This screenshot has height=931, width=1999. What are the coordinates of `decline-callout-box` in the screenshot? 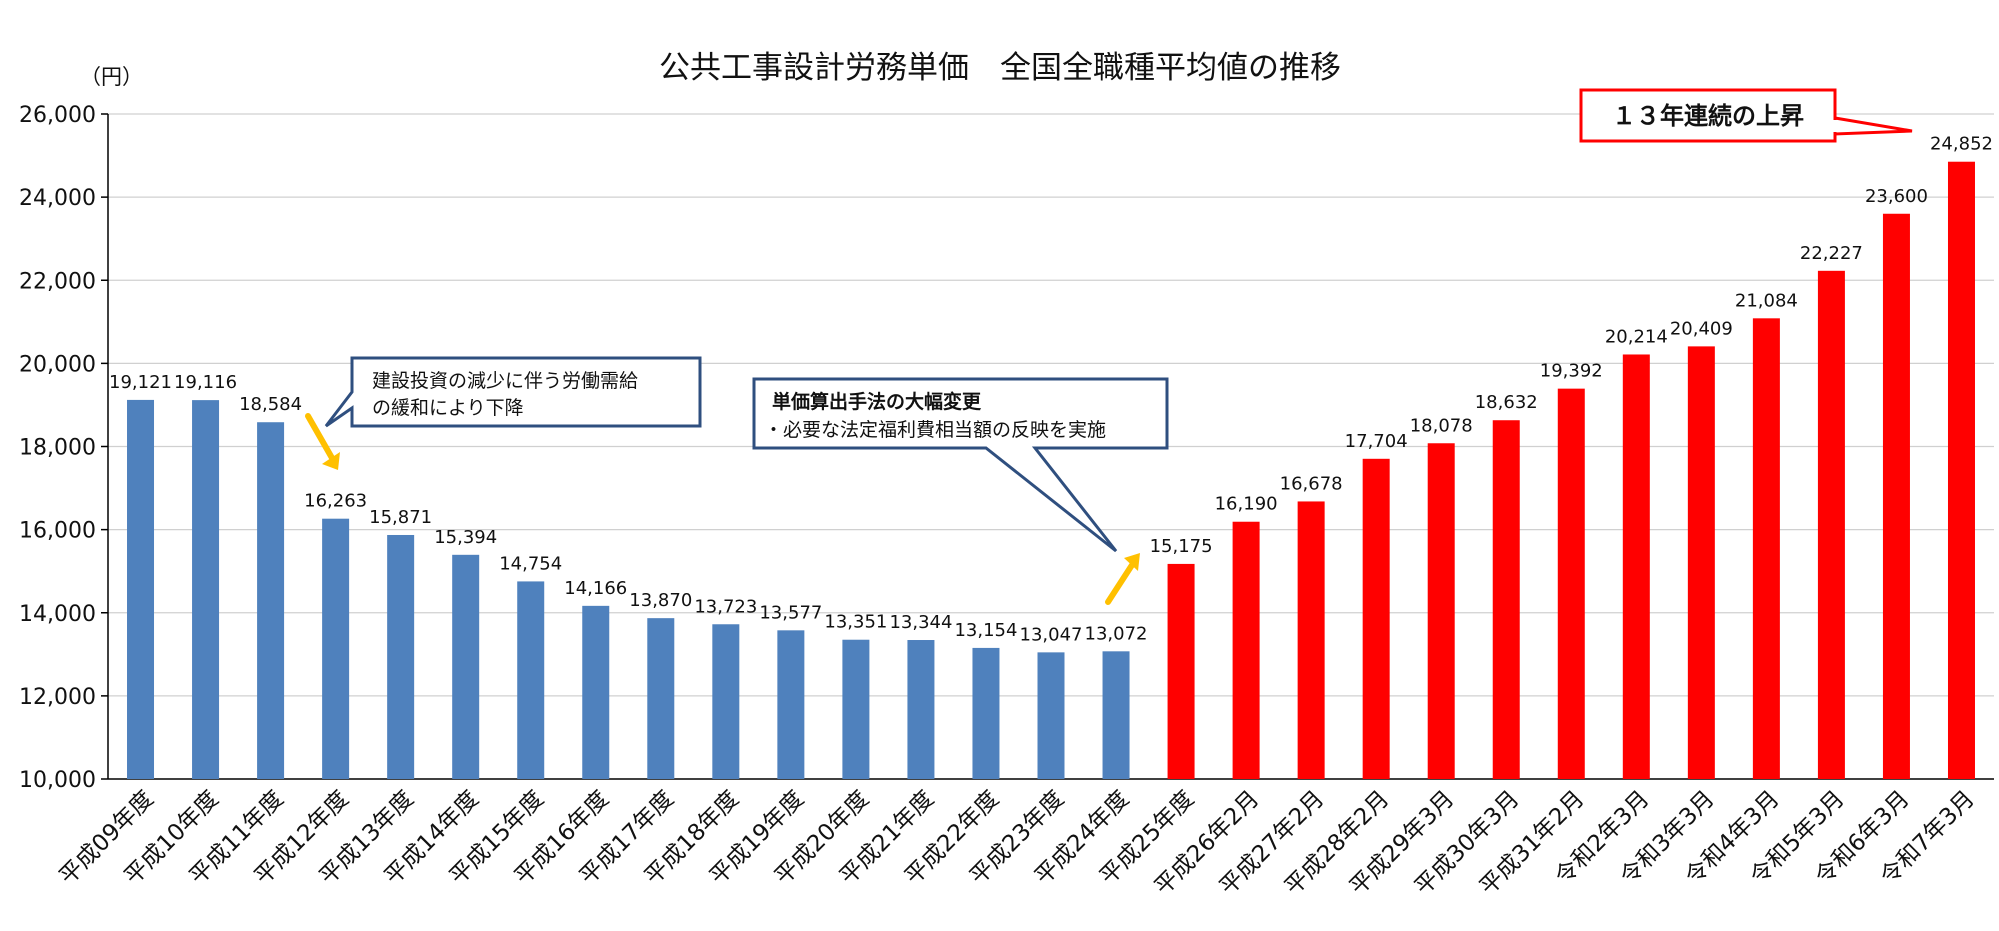 It's located at (513, 392).